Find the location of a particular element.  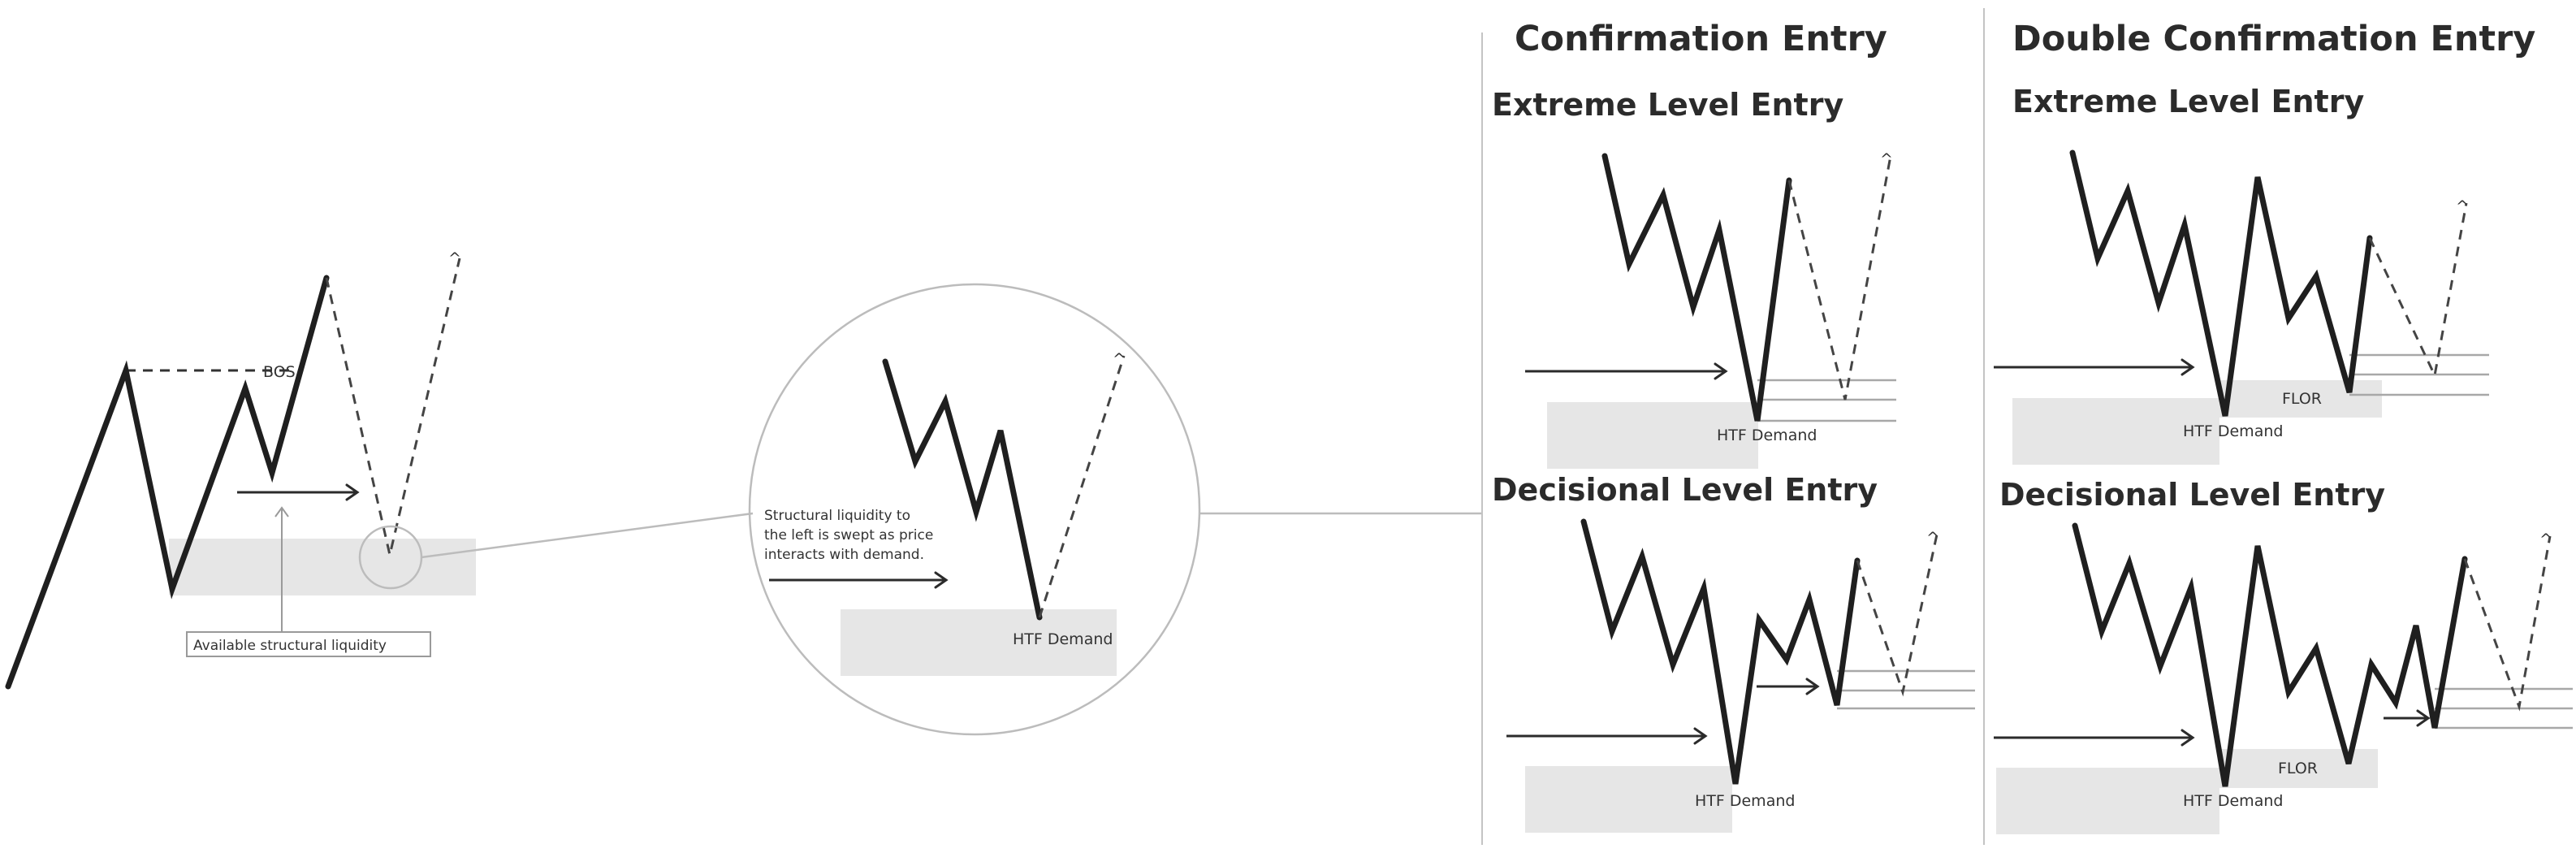

projected-path-conf-decisional is located at coordinates (1897, 615).